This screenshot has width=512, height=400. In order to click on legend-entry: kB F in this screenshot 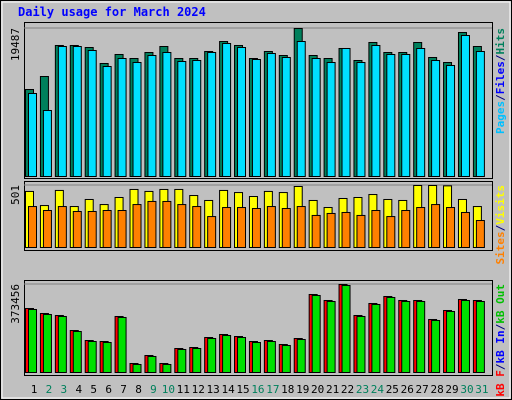, I will do `click(500, 383)`.